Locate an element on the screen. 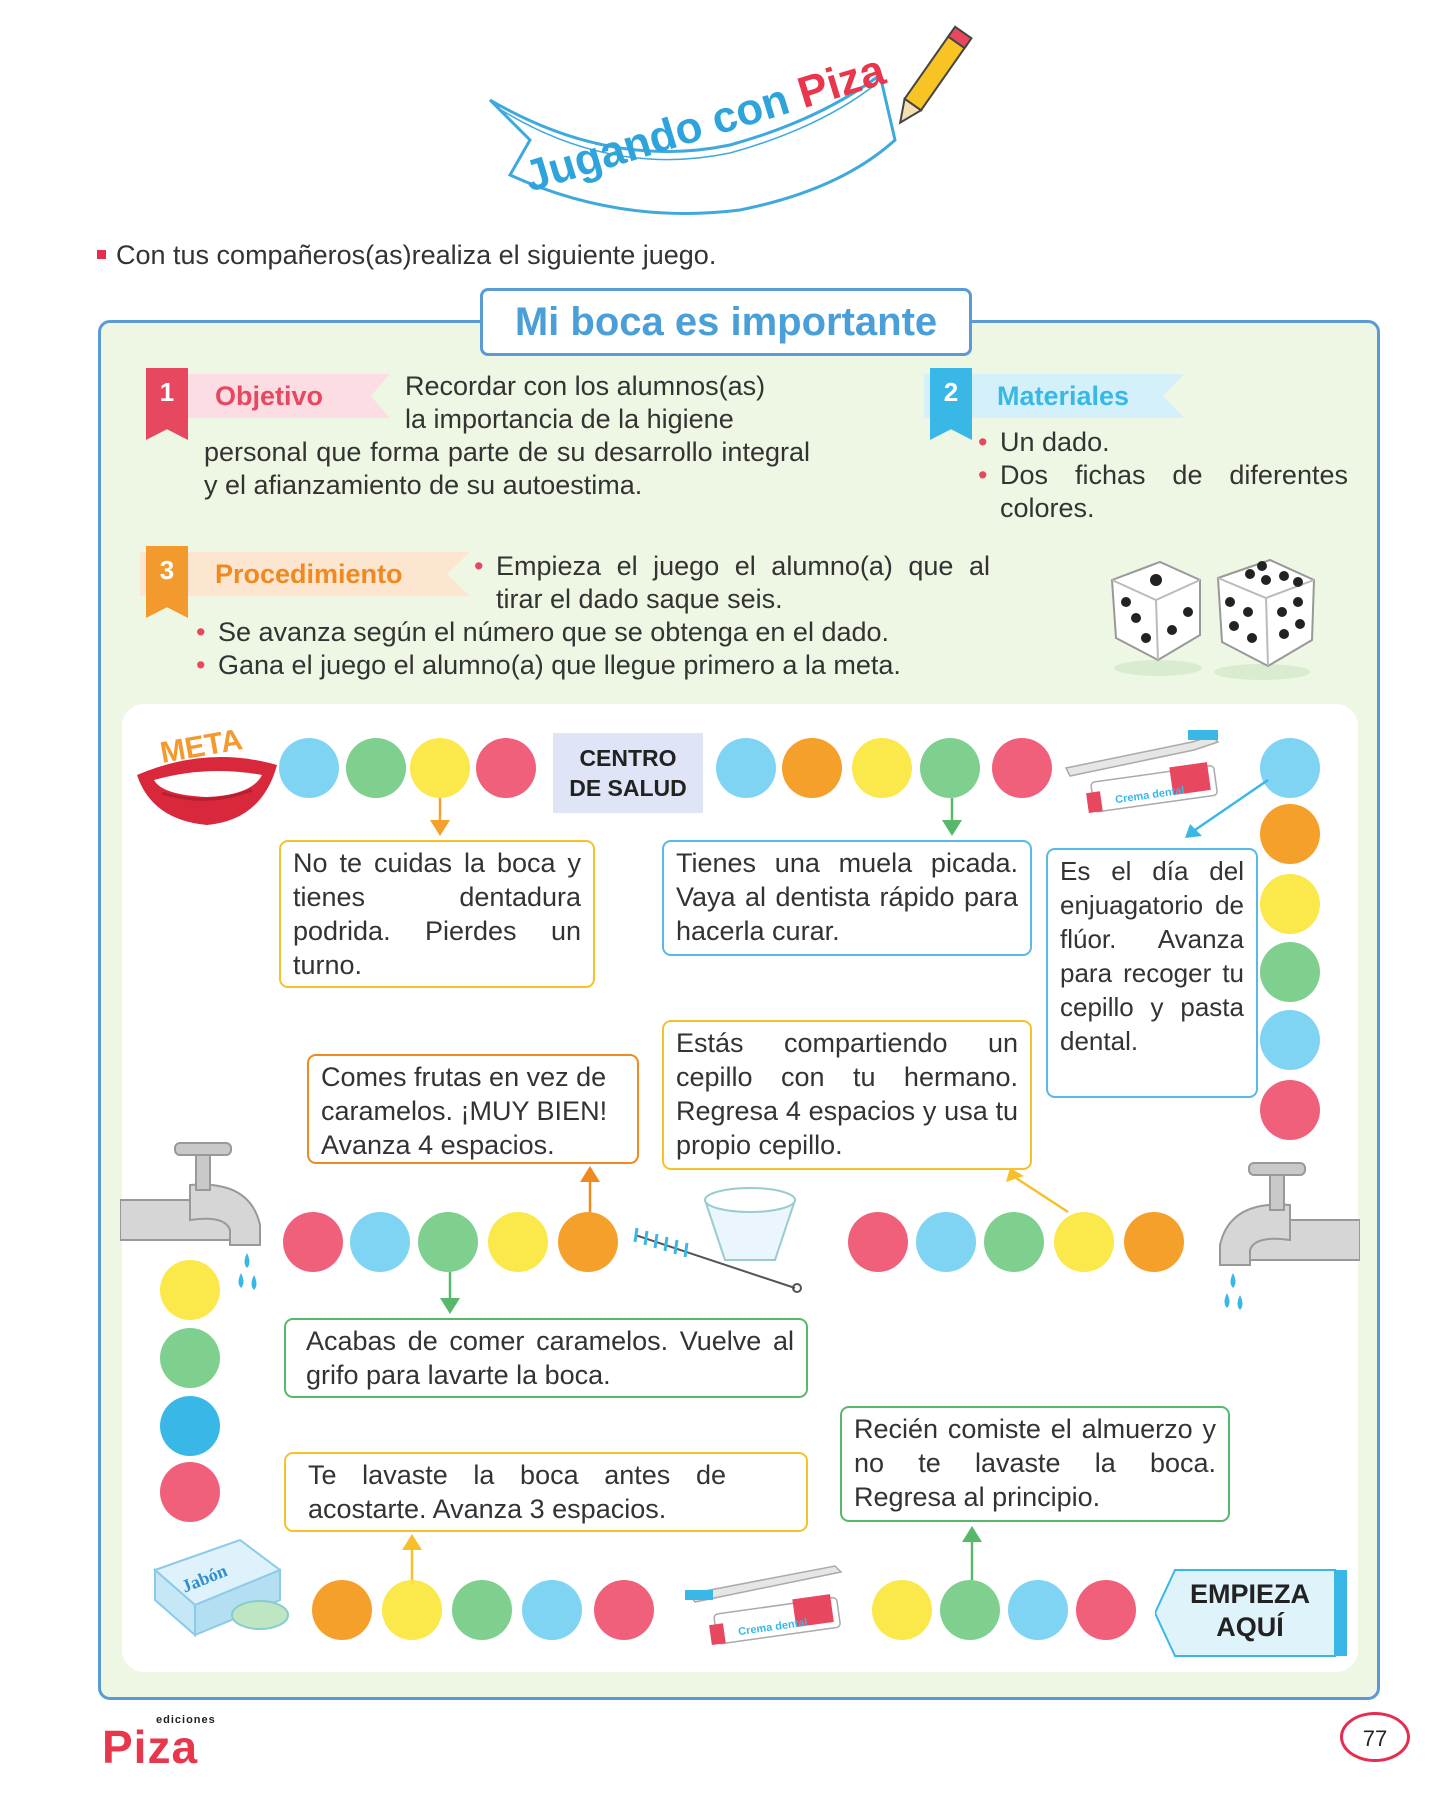 The image size is (1439, 1800). soap-icon: Jabón is located at coordinates (221, 1588).